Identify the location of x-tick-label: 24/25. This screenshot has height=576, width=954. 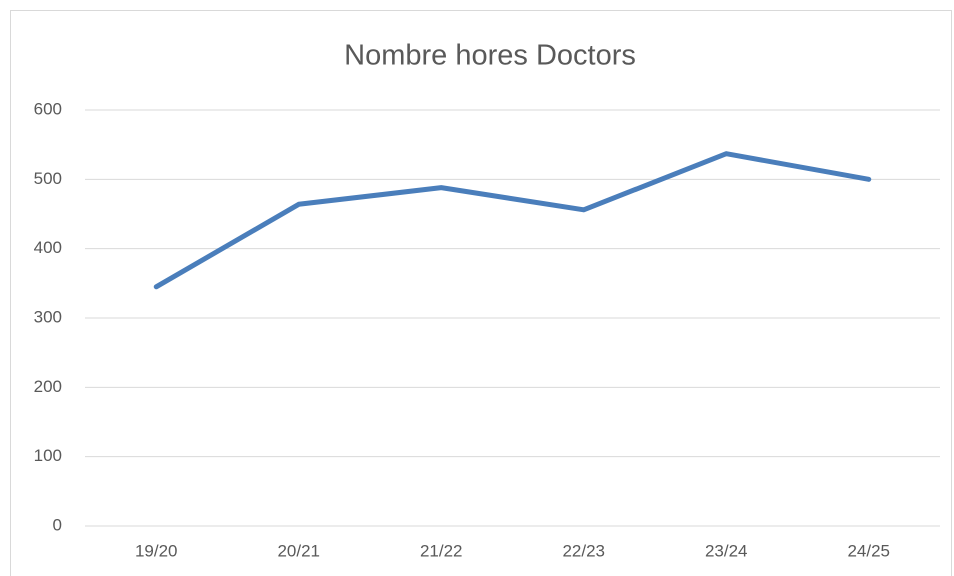
(868, 550).